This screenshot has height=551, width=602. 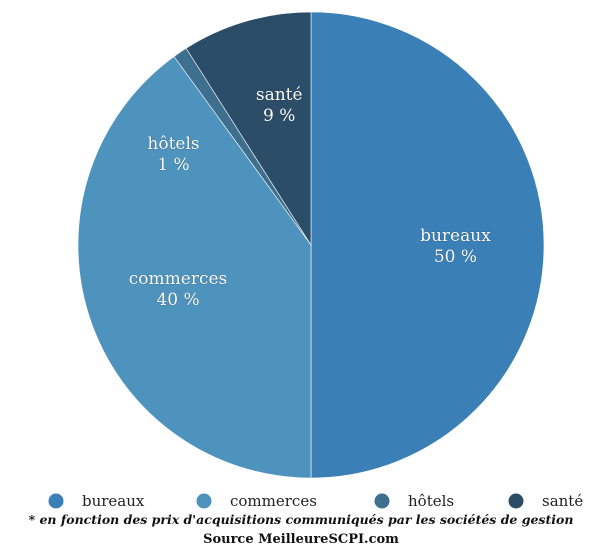 What do you see at coordinates (301, 539) in the screenshot?
I see `footnote-source: Source MeilleureSCPI.com` at bounding box center [301, 539].